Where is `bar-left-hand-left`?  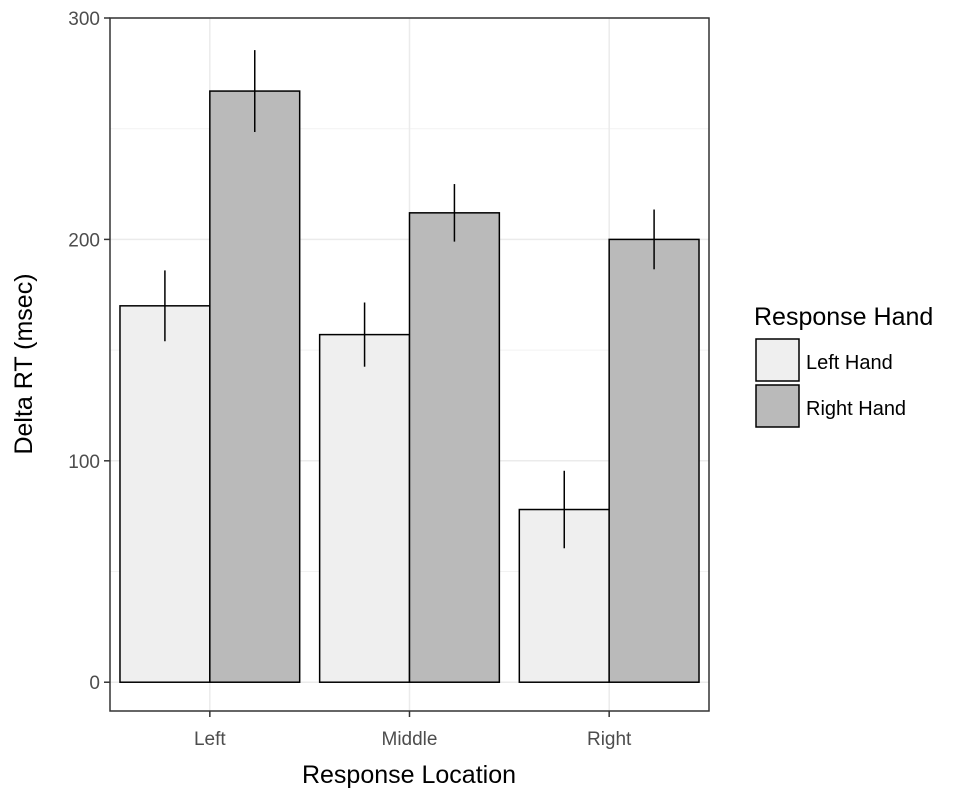
bar-left-hand-left is located at coordinates (165, 494).